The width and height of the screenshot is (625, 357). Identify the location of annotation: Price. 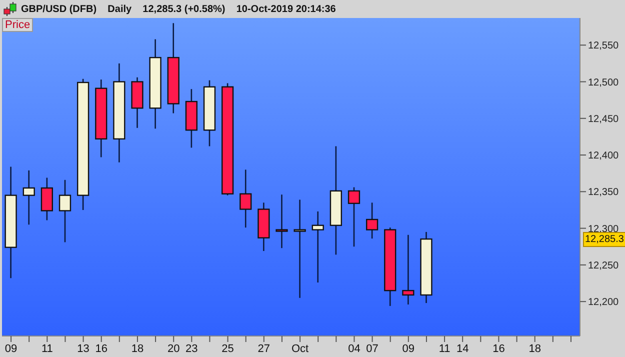
(18, 25).